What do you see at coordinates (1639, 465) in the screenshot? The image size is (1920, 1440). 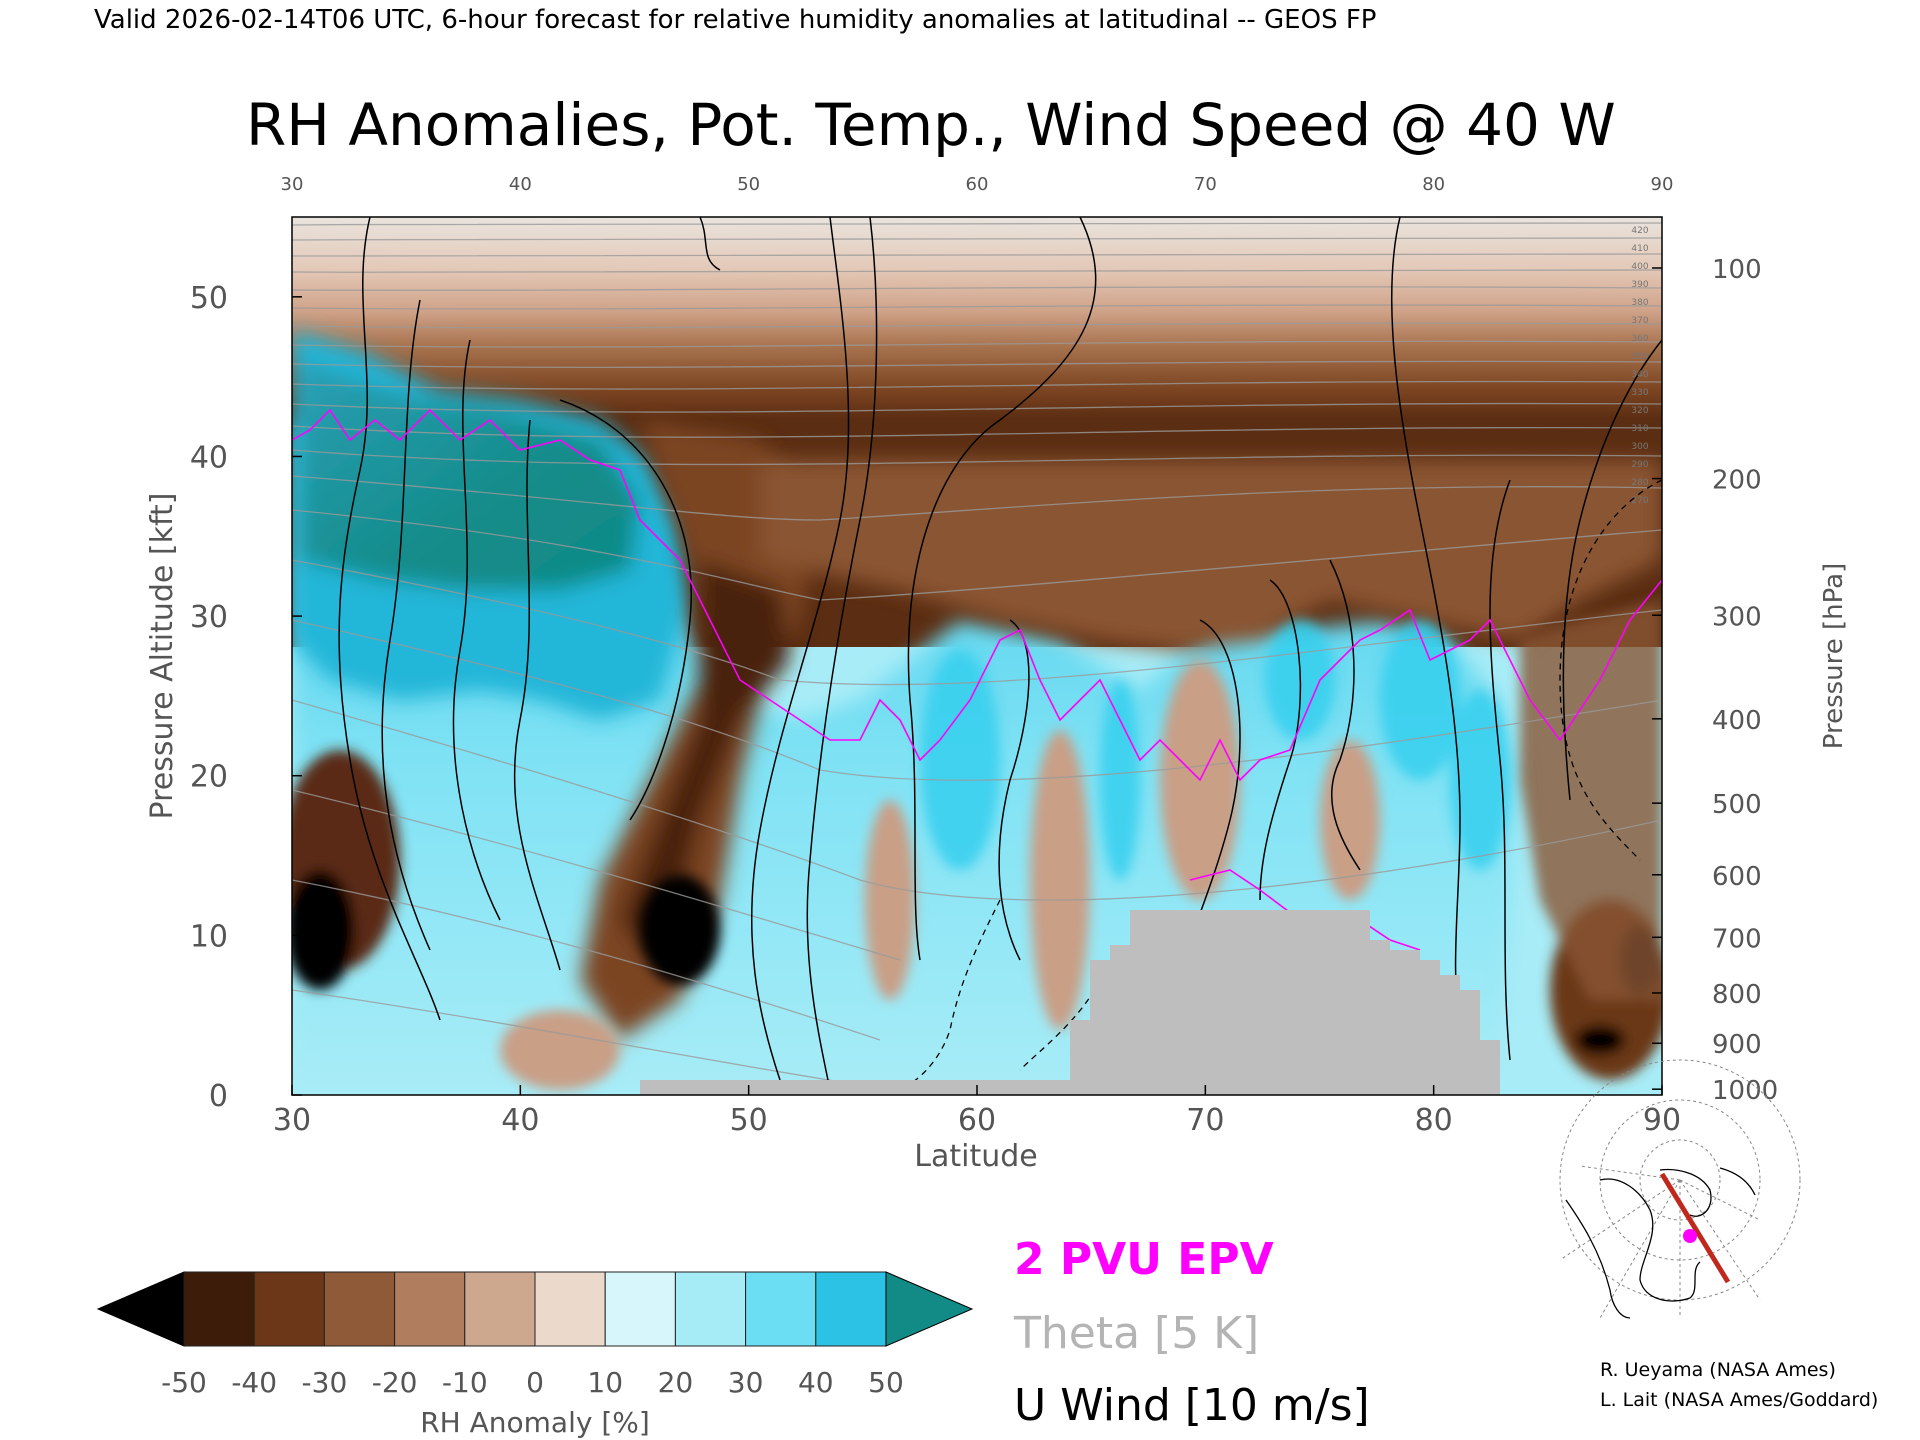 I see `theta-contour-label: 290` at bounding box center [1639, 465].